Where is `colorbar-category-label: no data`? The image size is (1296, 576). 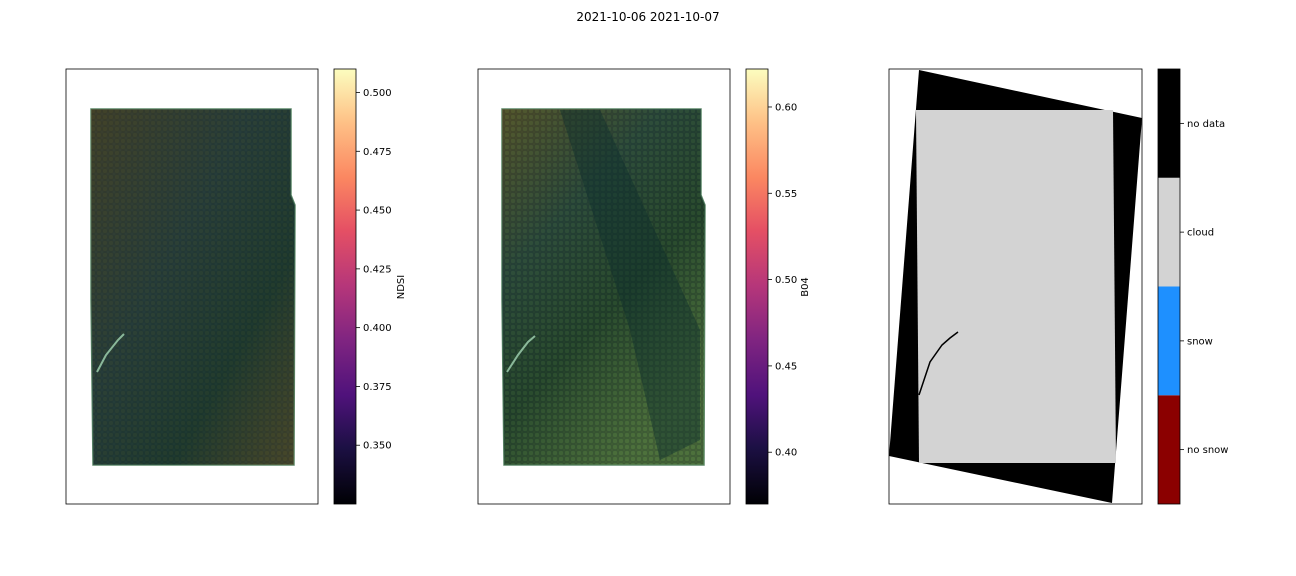 colorbar-category-label: no data is located at coordinates (1206, 124).